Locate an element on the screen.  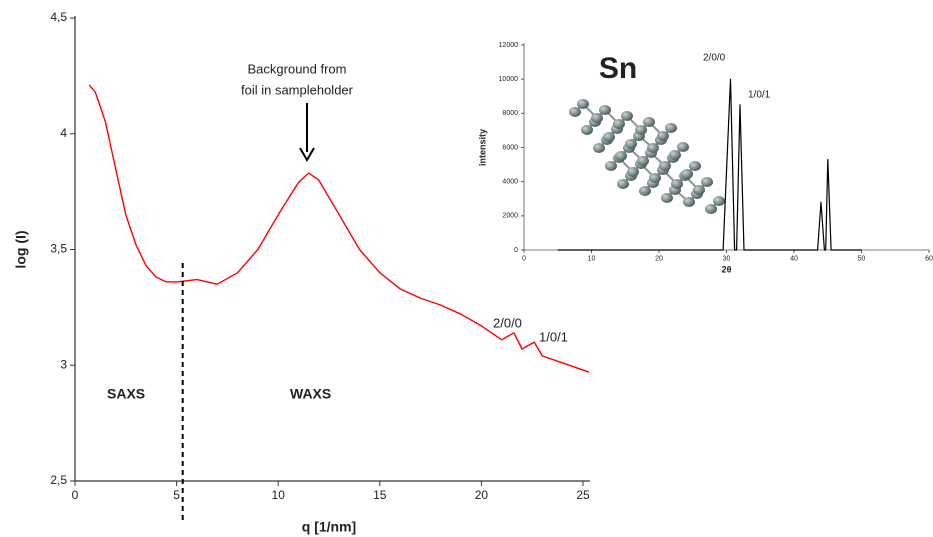
y-tick-label: 4,5 is located at coordinates (58, 17).